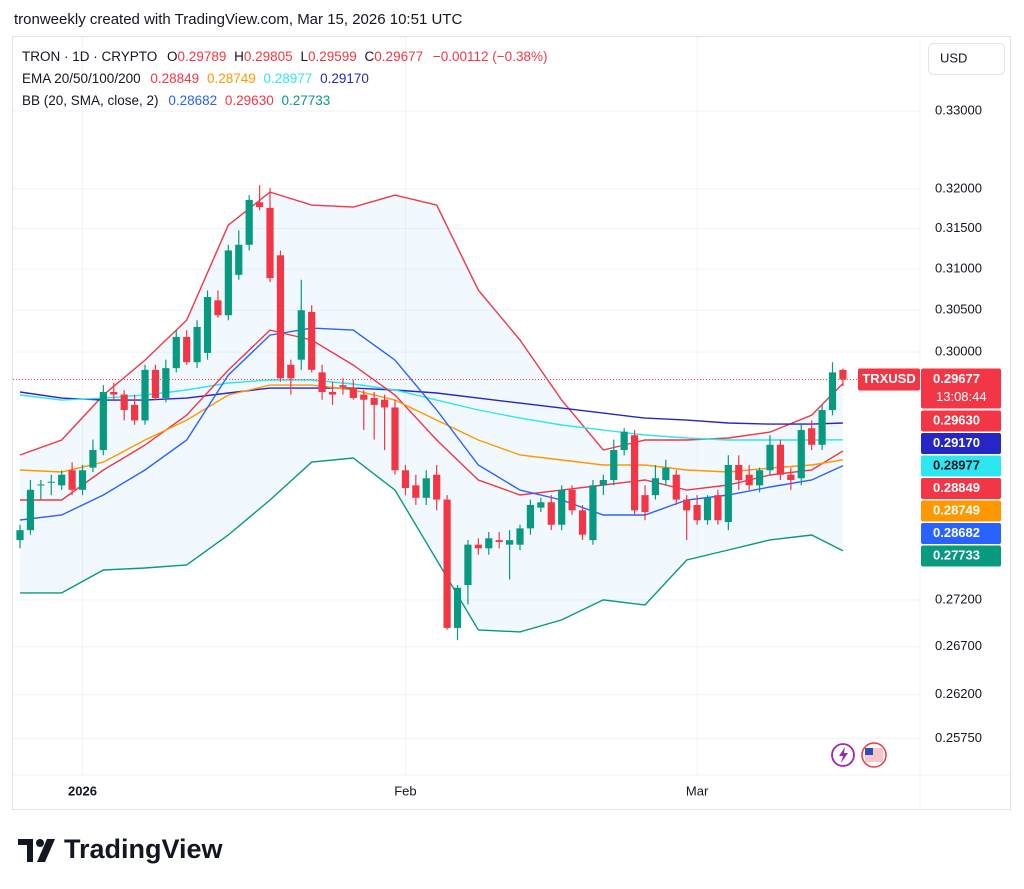 This screenshot has height=889, width=1024. What do you see at coordinates (304, 56) in the screenshot?
I see `ohlc-letter: L` at bounding box center [304, 56].